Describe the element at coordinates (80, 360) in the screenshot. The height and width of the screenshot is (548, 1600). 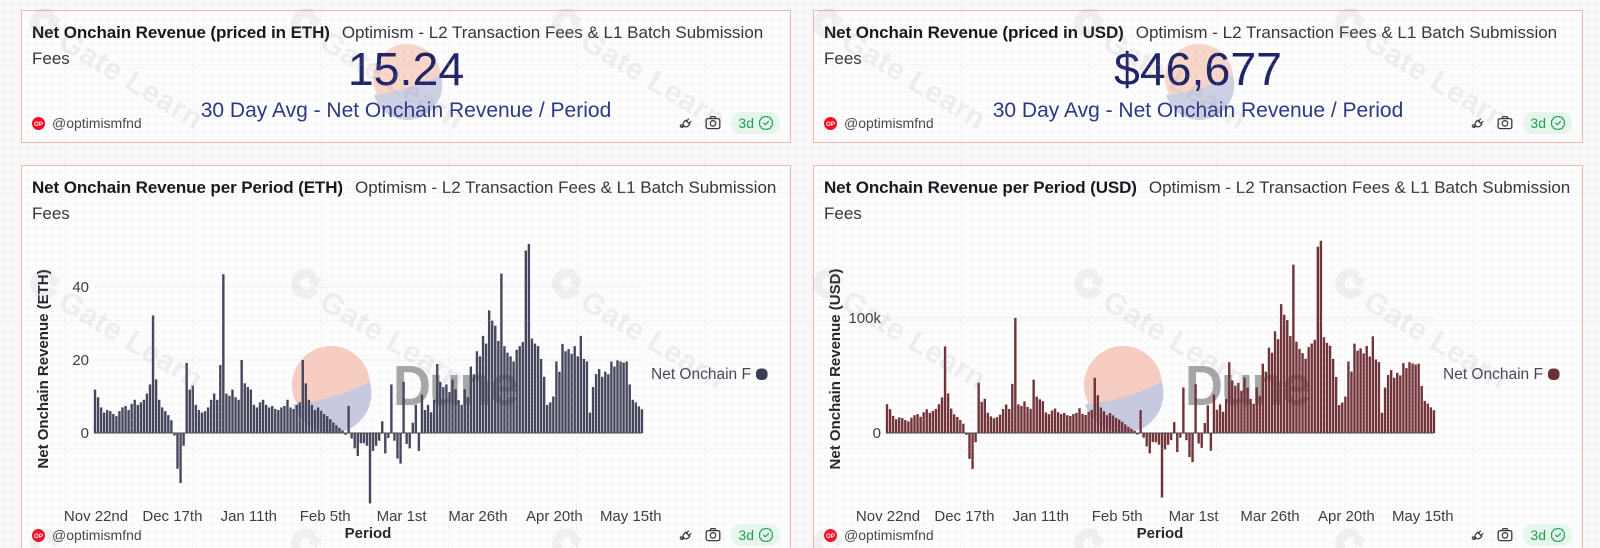
I see `svg-text: 20` at that location.